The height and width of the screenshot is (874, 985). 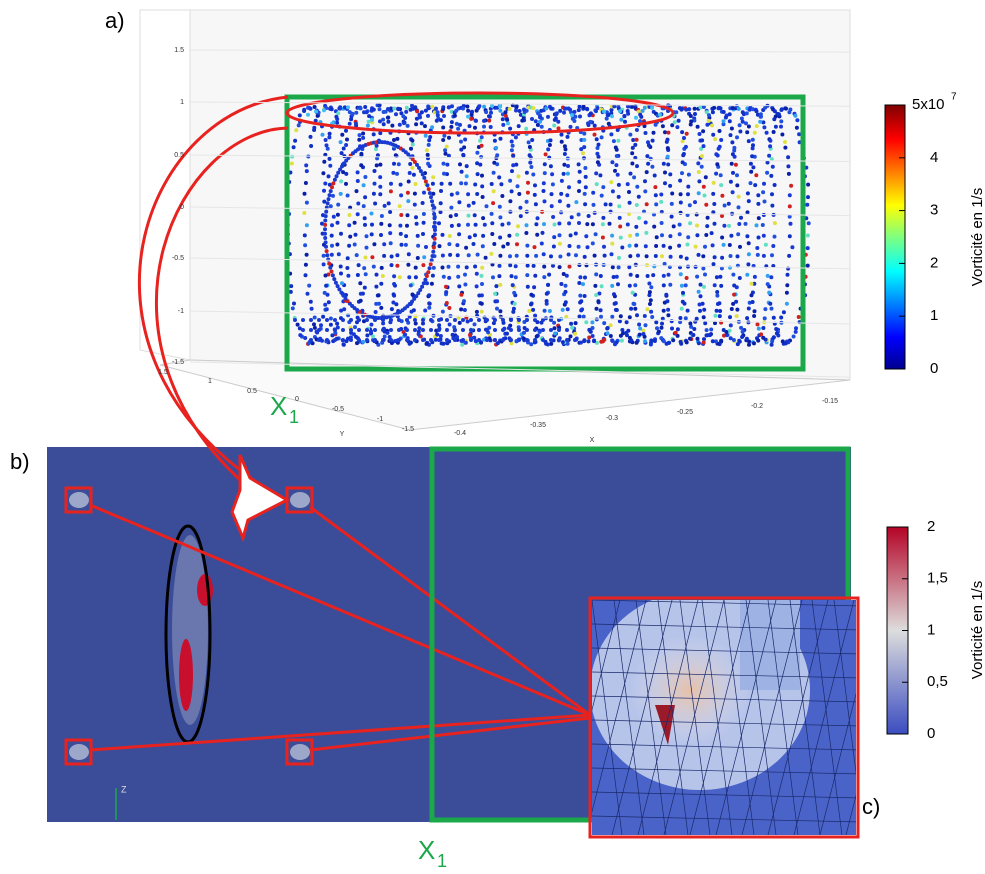 What do you see at coordinates (651, 717) in the screenshot?
I see `mesh-edge` at bounding box center [651, 717].